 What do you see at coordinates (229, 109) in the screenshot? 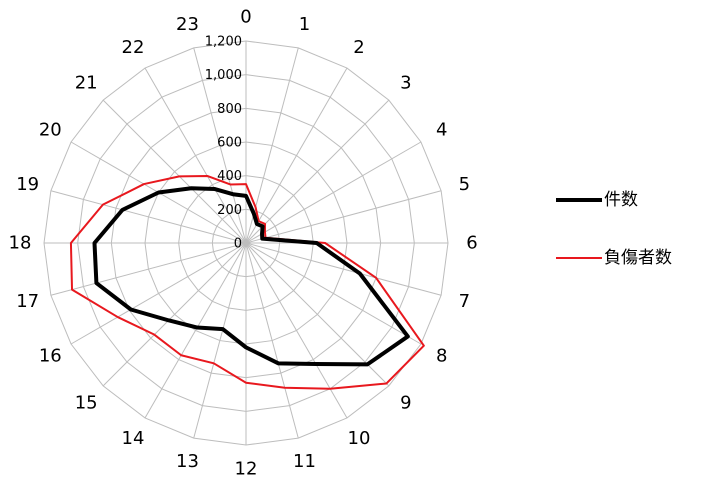
I see `r-tick-label: 800` at bounding box center [229, 109].